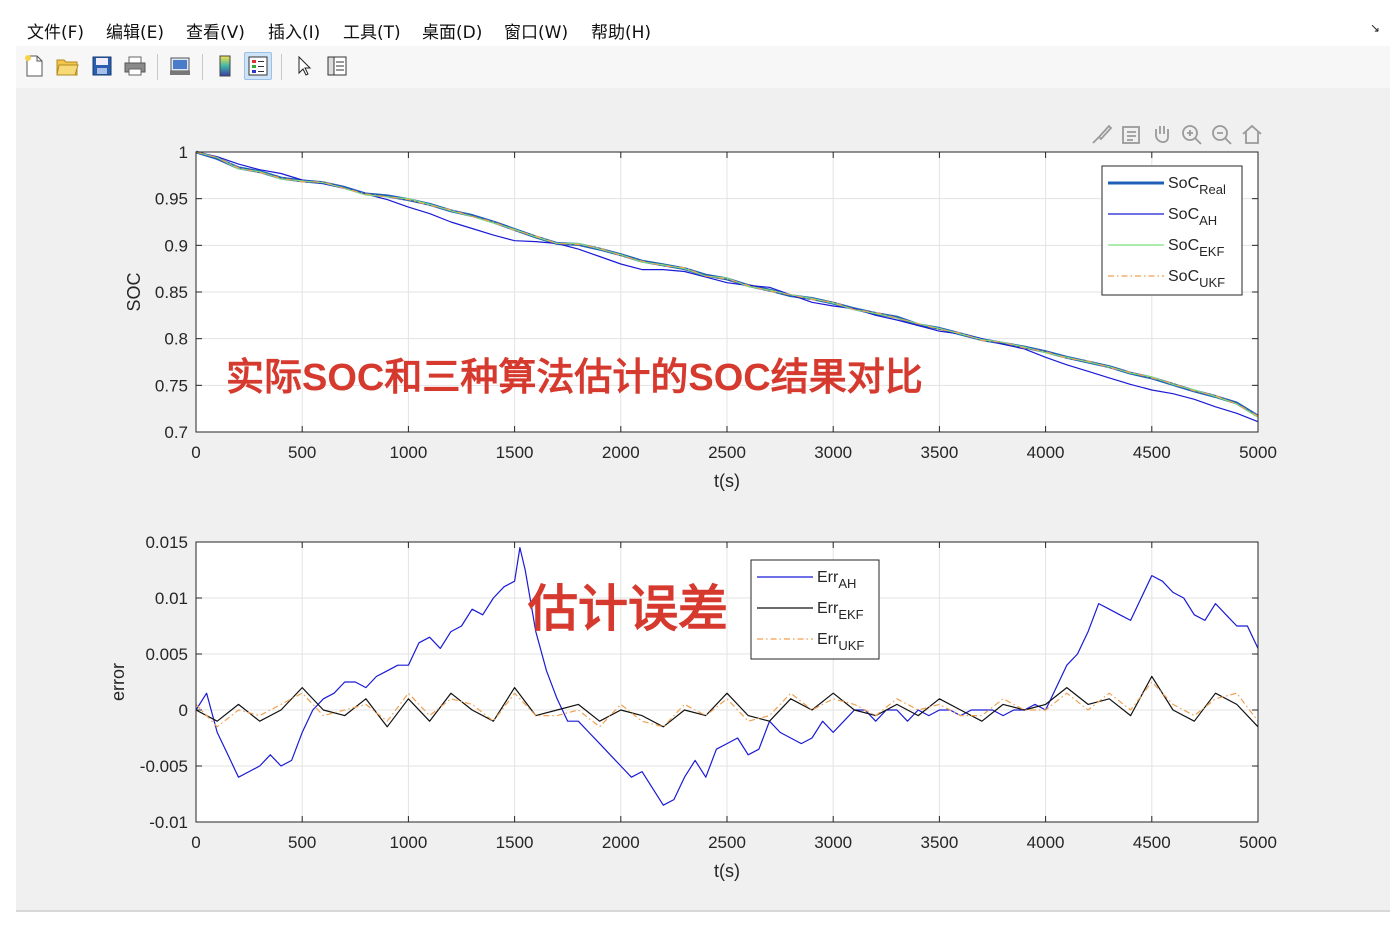 The width and height of the screenshot is (1394, 925). Describe the element at coordinates (183, 152) in the screenshot. I see `y-tick-label: 1` at that location.